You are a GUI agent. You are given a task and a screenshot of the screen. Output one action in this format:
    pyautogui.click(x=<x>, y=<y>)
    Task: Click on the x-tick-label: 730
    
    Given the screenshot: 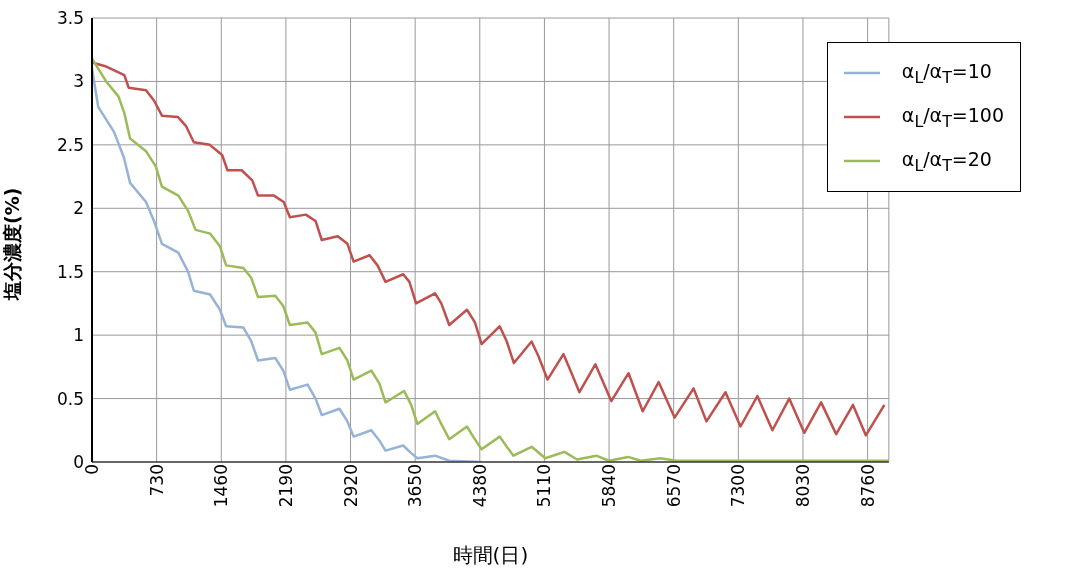 What is the action you would take?
    pyautogui.click(x=156, y=480)
    